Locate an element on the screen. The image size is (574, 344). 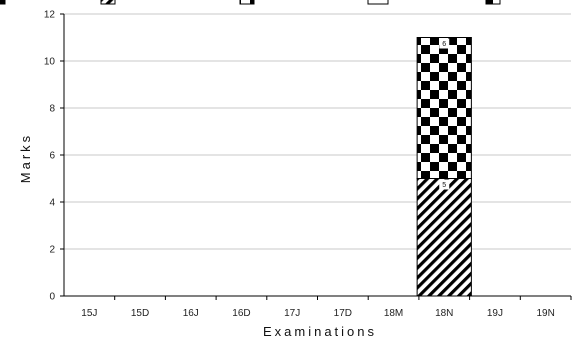
x-tick-label: 18M is located at coordinates (393, 313).